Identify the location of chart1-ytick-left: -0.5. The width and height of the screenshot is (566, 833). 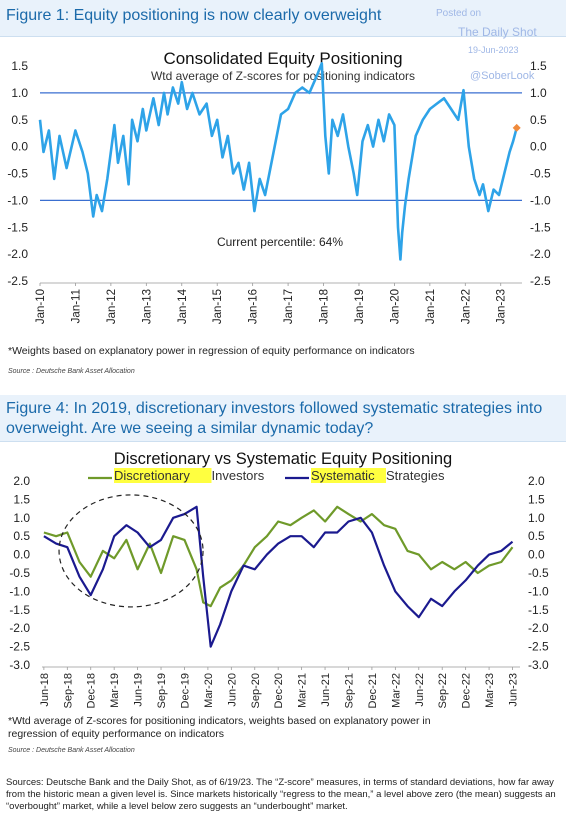
(17, 174).